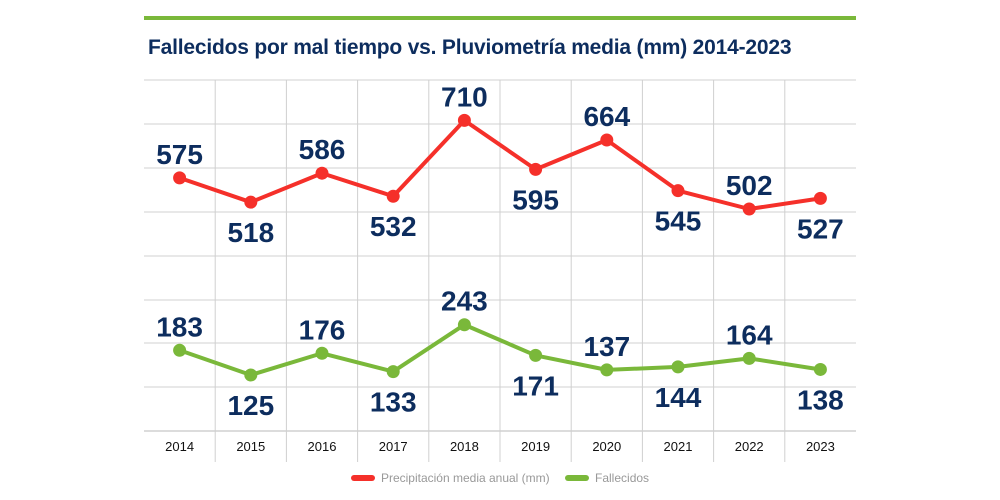  I want to click on legend-swatch-red, so click(362, 478).